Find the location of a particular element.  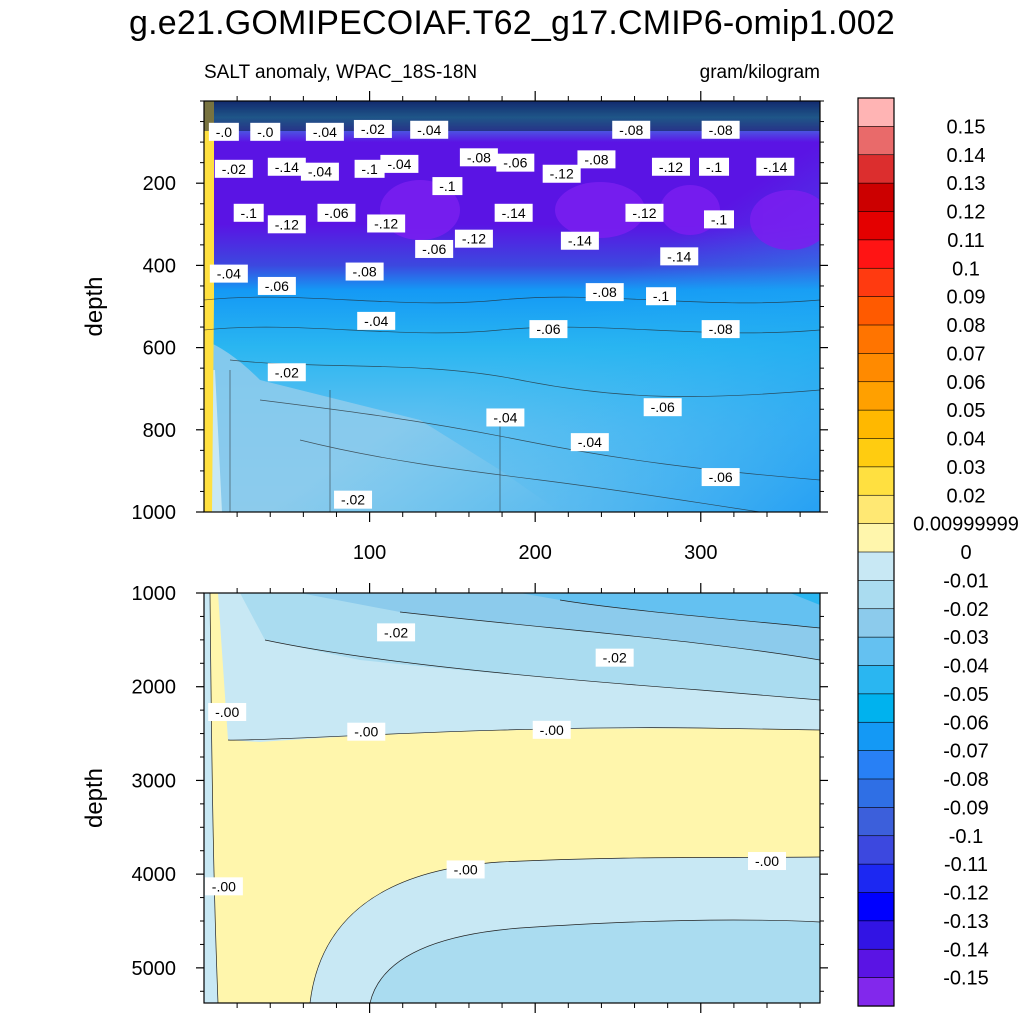

colorbar-label: 0.11 is located at coordinates (965, 241).